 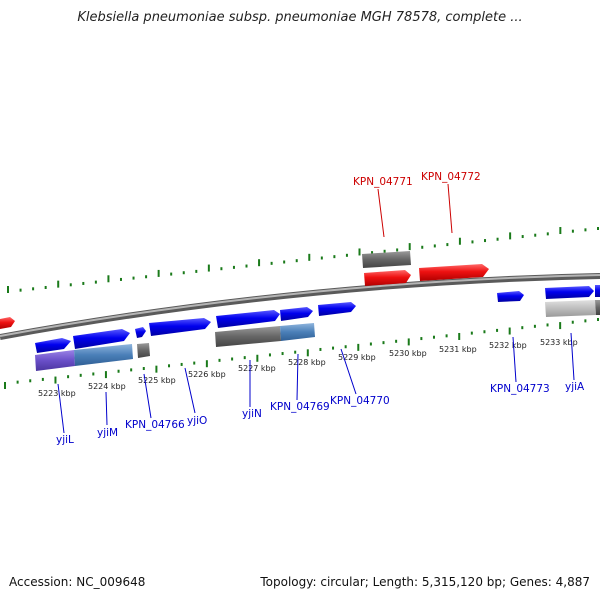 What do you see at coordinates (65, 440) in the screenshot?
I see `gene-label: yjiL` at bounding box center [65, 440].